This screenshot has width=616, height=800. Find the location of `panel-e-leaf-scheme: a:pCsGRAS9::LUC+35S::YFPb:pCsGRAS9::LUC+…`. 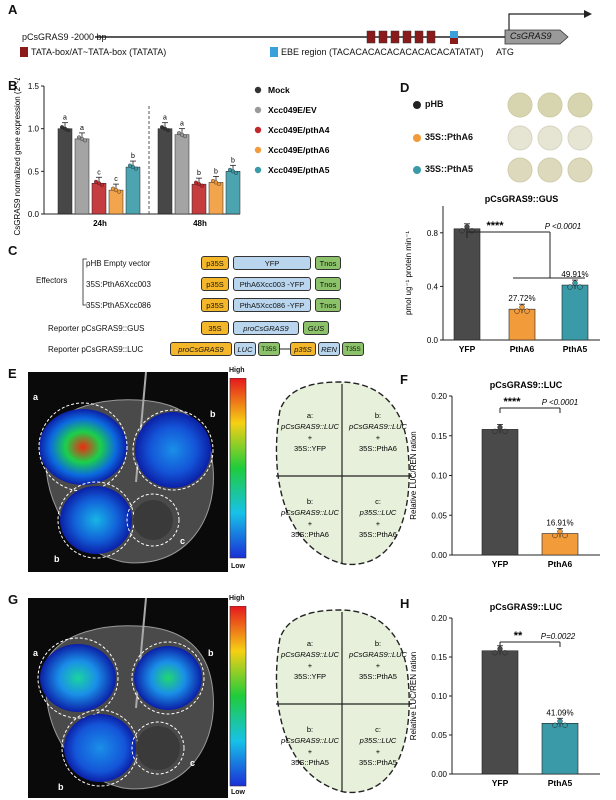

panel-e-leaf-scheme: a:pCsGRAS9::LUC+35S::YFPb:pCsGRAS9::LUC+… is located at coordinates (343, 473).